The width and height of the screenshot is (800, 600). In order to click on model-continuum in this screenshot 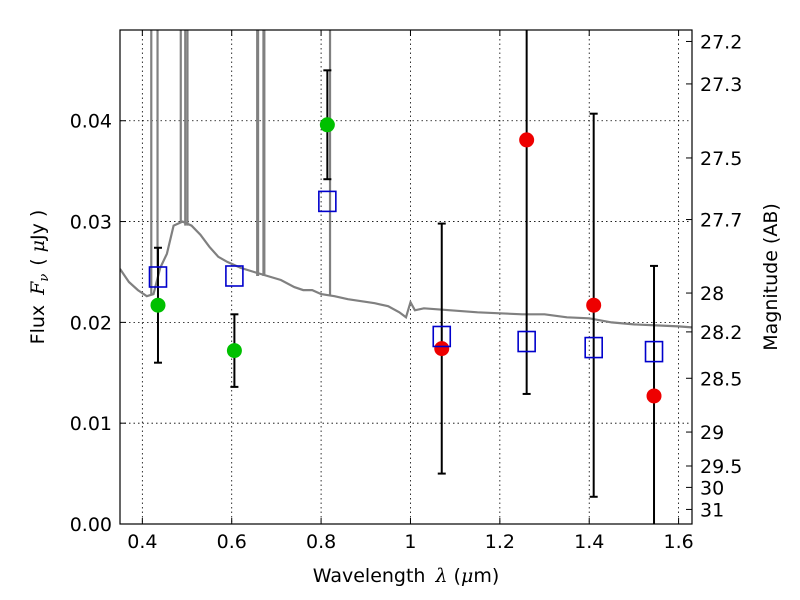, I will do `click(406, 274)`.